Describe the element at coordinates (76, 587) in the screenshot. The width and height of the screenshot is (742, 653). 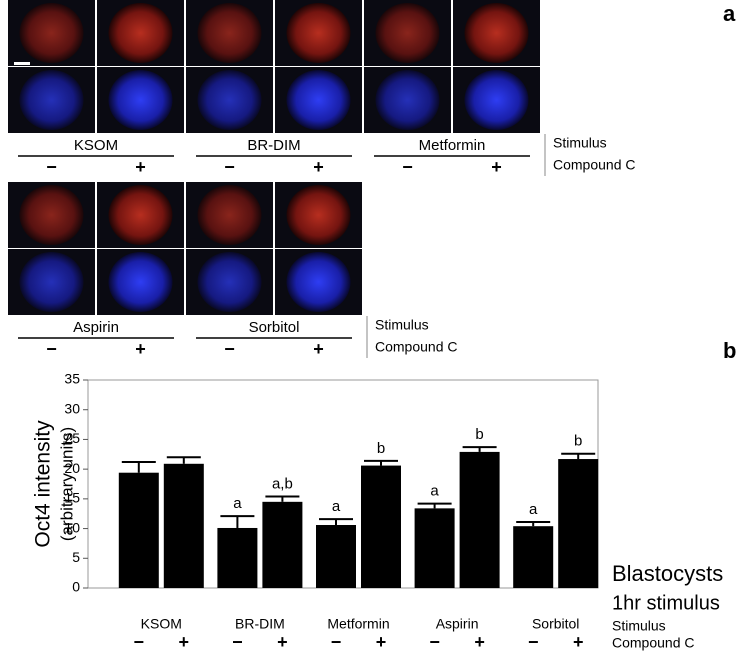
I see `y-tick-label: 0` at that location.